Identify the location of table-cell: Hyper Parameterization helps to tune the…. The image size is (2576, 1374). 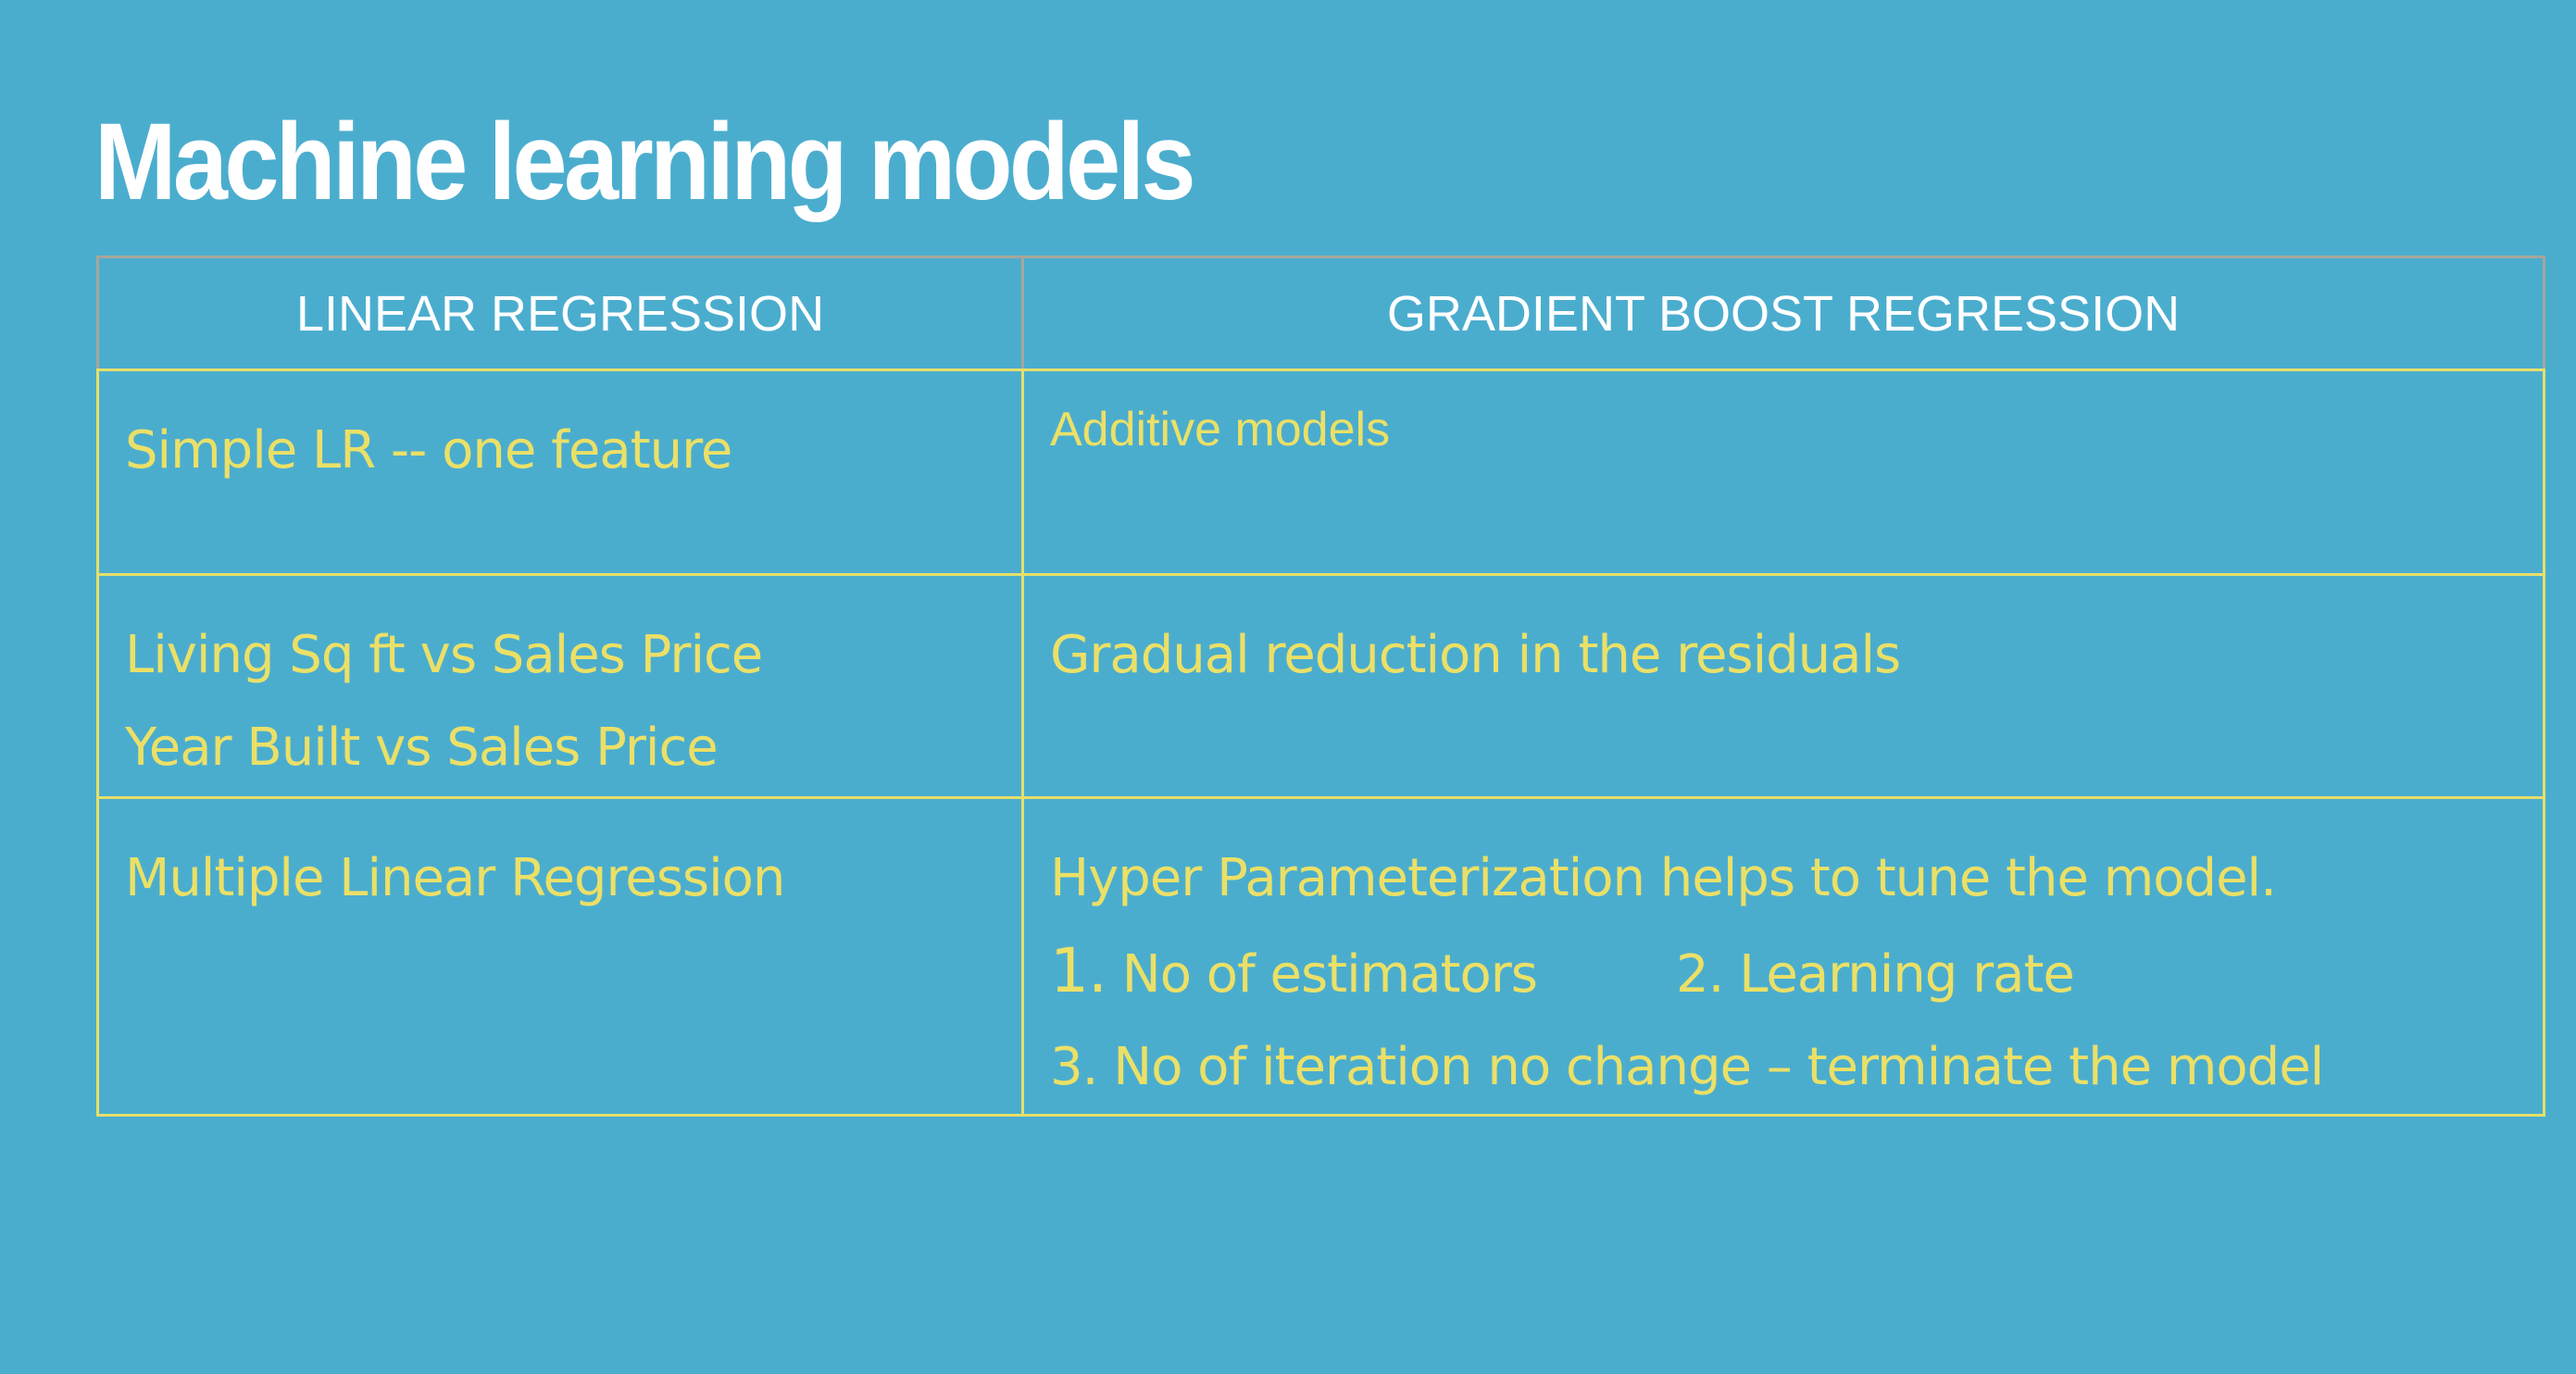
(1783, 956).